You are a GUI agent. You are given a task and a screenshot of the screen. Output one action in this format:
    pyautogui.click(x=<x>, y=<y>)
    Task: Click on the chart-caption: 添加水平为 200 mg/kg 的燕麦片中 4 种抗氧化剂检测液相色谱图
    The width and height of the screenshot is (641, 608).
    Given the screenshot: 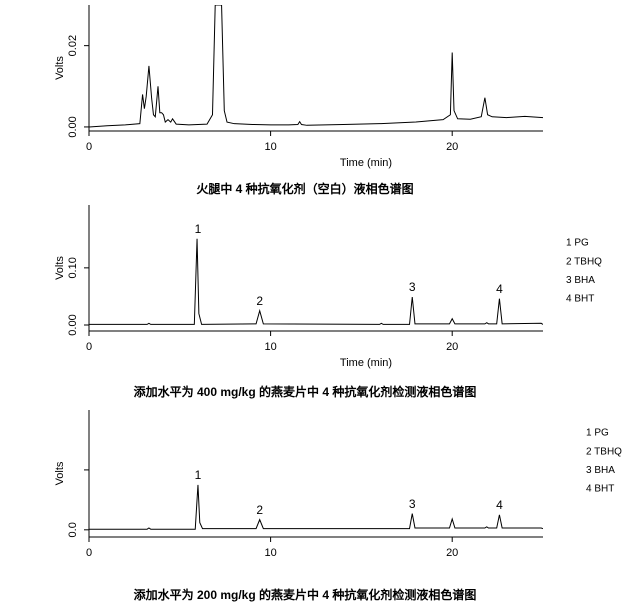 What is the action you would take?
    pyautogui.click(x=305, y=594)
    